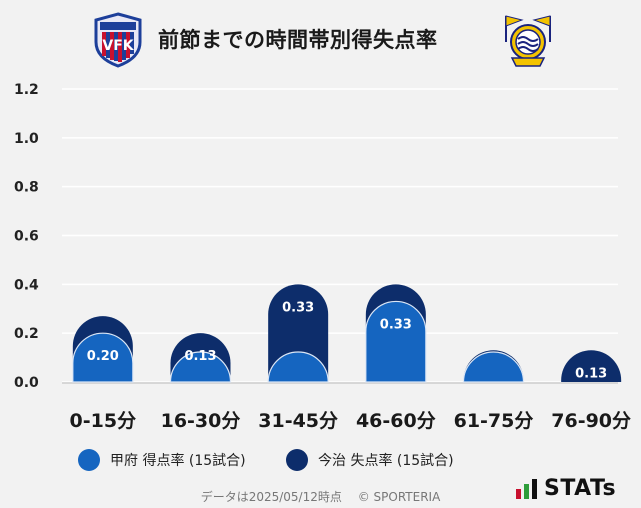  I want to click on x-tick-label: 16-30分, so click(201, 421).